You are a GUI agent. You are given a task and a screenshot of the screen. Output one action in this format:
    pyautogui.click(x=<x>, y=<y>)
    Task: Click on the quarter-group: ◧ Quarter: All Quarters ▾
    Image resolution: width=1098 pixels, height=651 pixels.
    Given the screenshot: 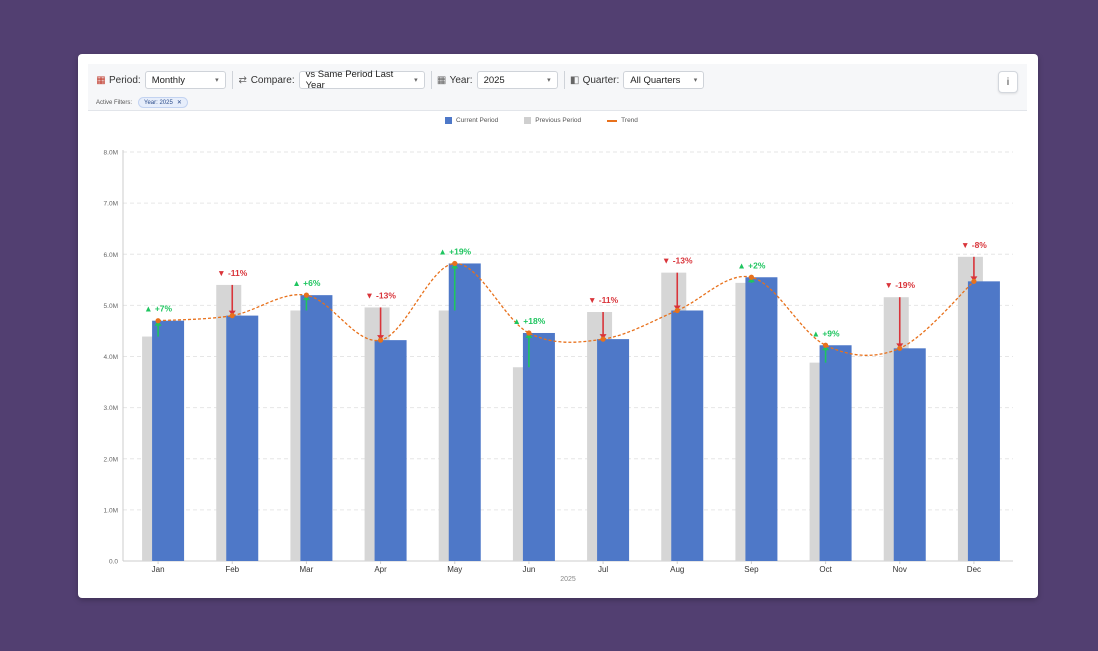 What is the action you would take?
    pyautogui.click(x=637, y=80)
    